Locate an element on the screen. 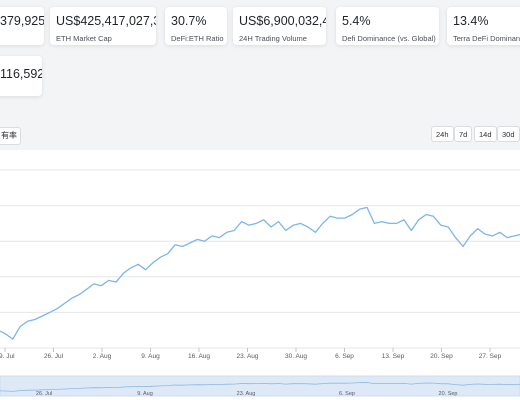  range-14d-button: 14d is located at coordinates (485, 134).